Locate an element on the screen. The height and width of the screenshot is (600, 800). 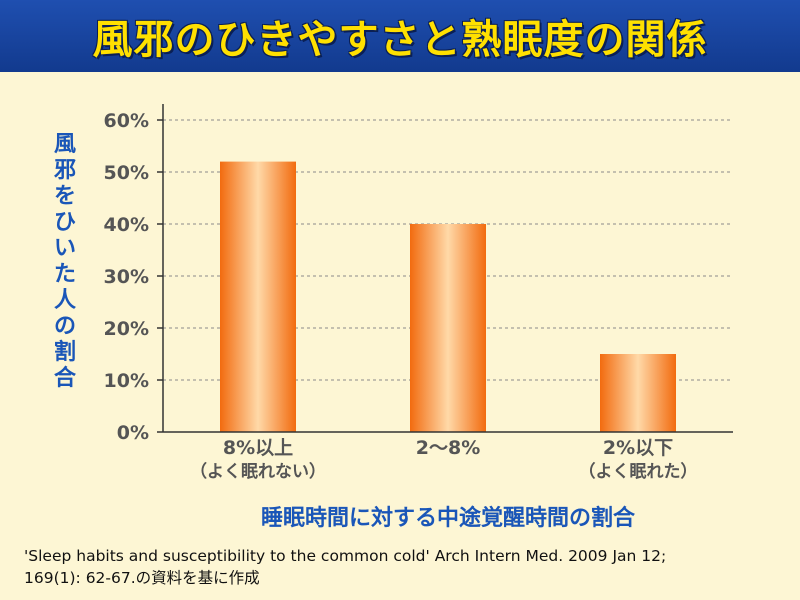
y-axis-label-char: 割 is located at coordinates (64, 352).